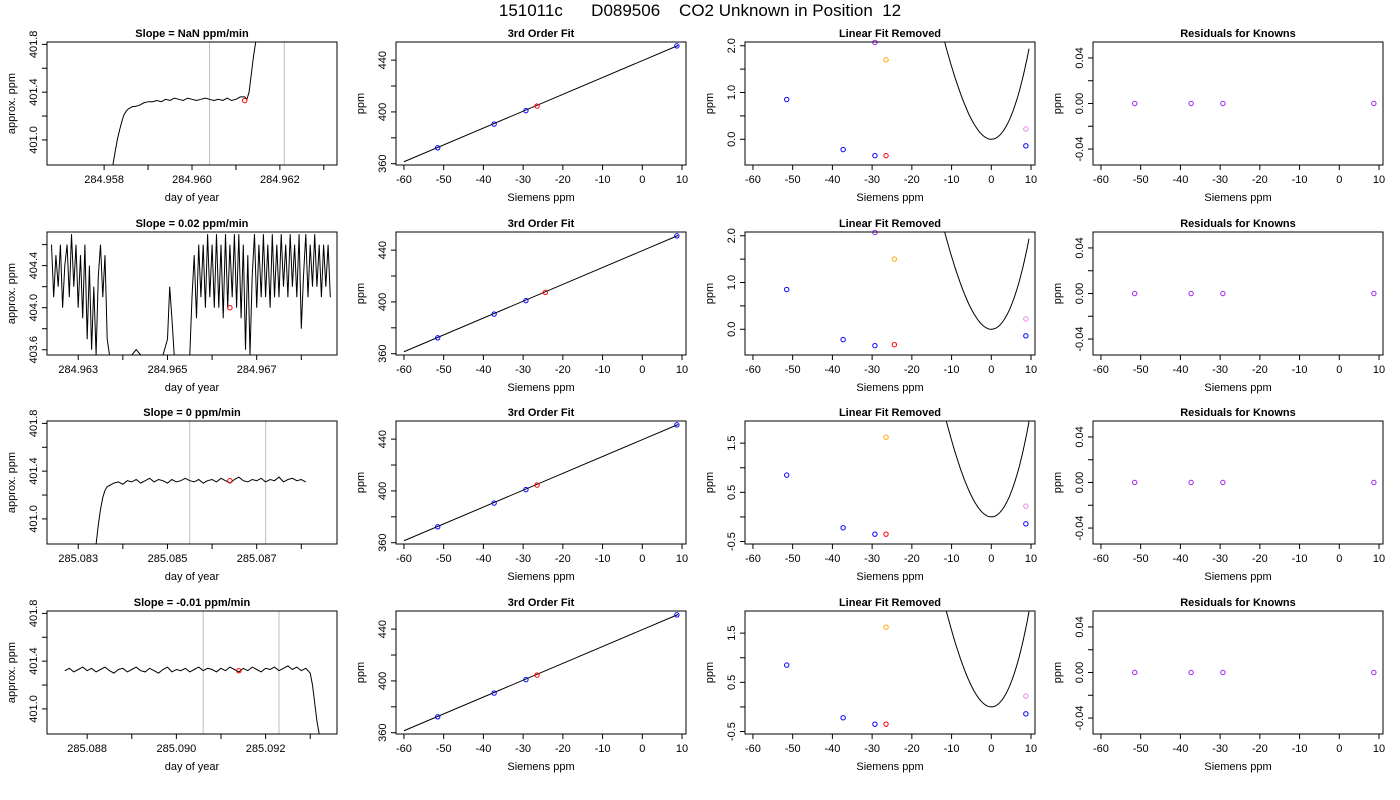  What do you see at coordinates (383, 439) in the screenshot?
I see `y-tick-label: 440` at bounding box center [383, 439].